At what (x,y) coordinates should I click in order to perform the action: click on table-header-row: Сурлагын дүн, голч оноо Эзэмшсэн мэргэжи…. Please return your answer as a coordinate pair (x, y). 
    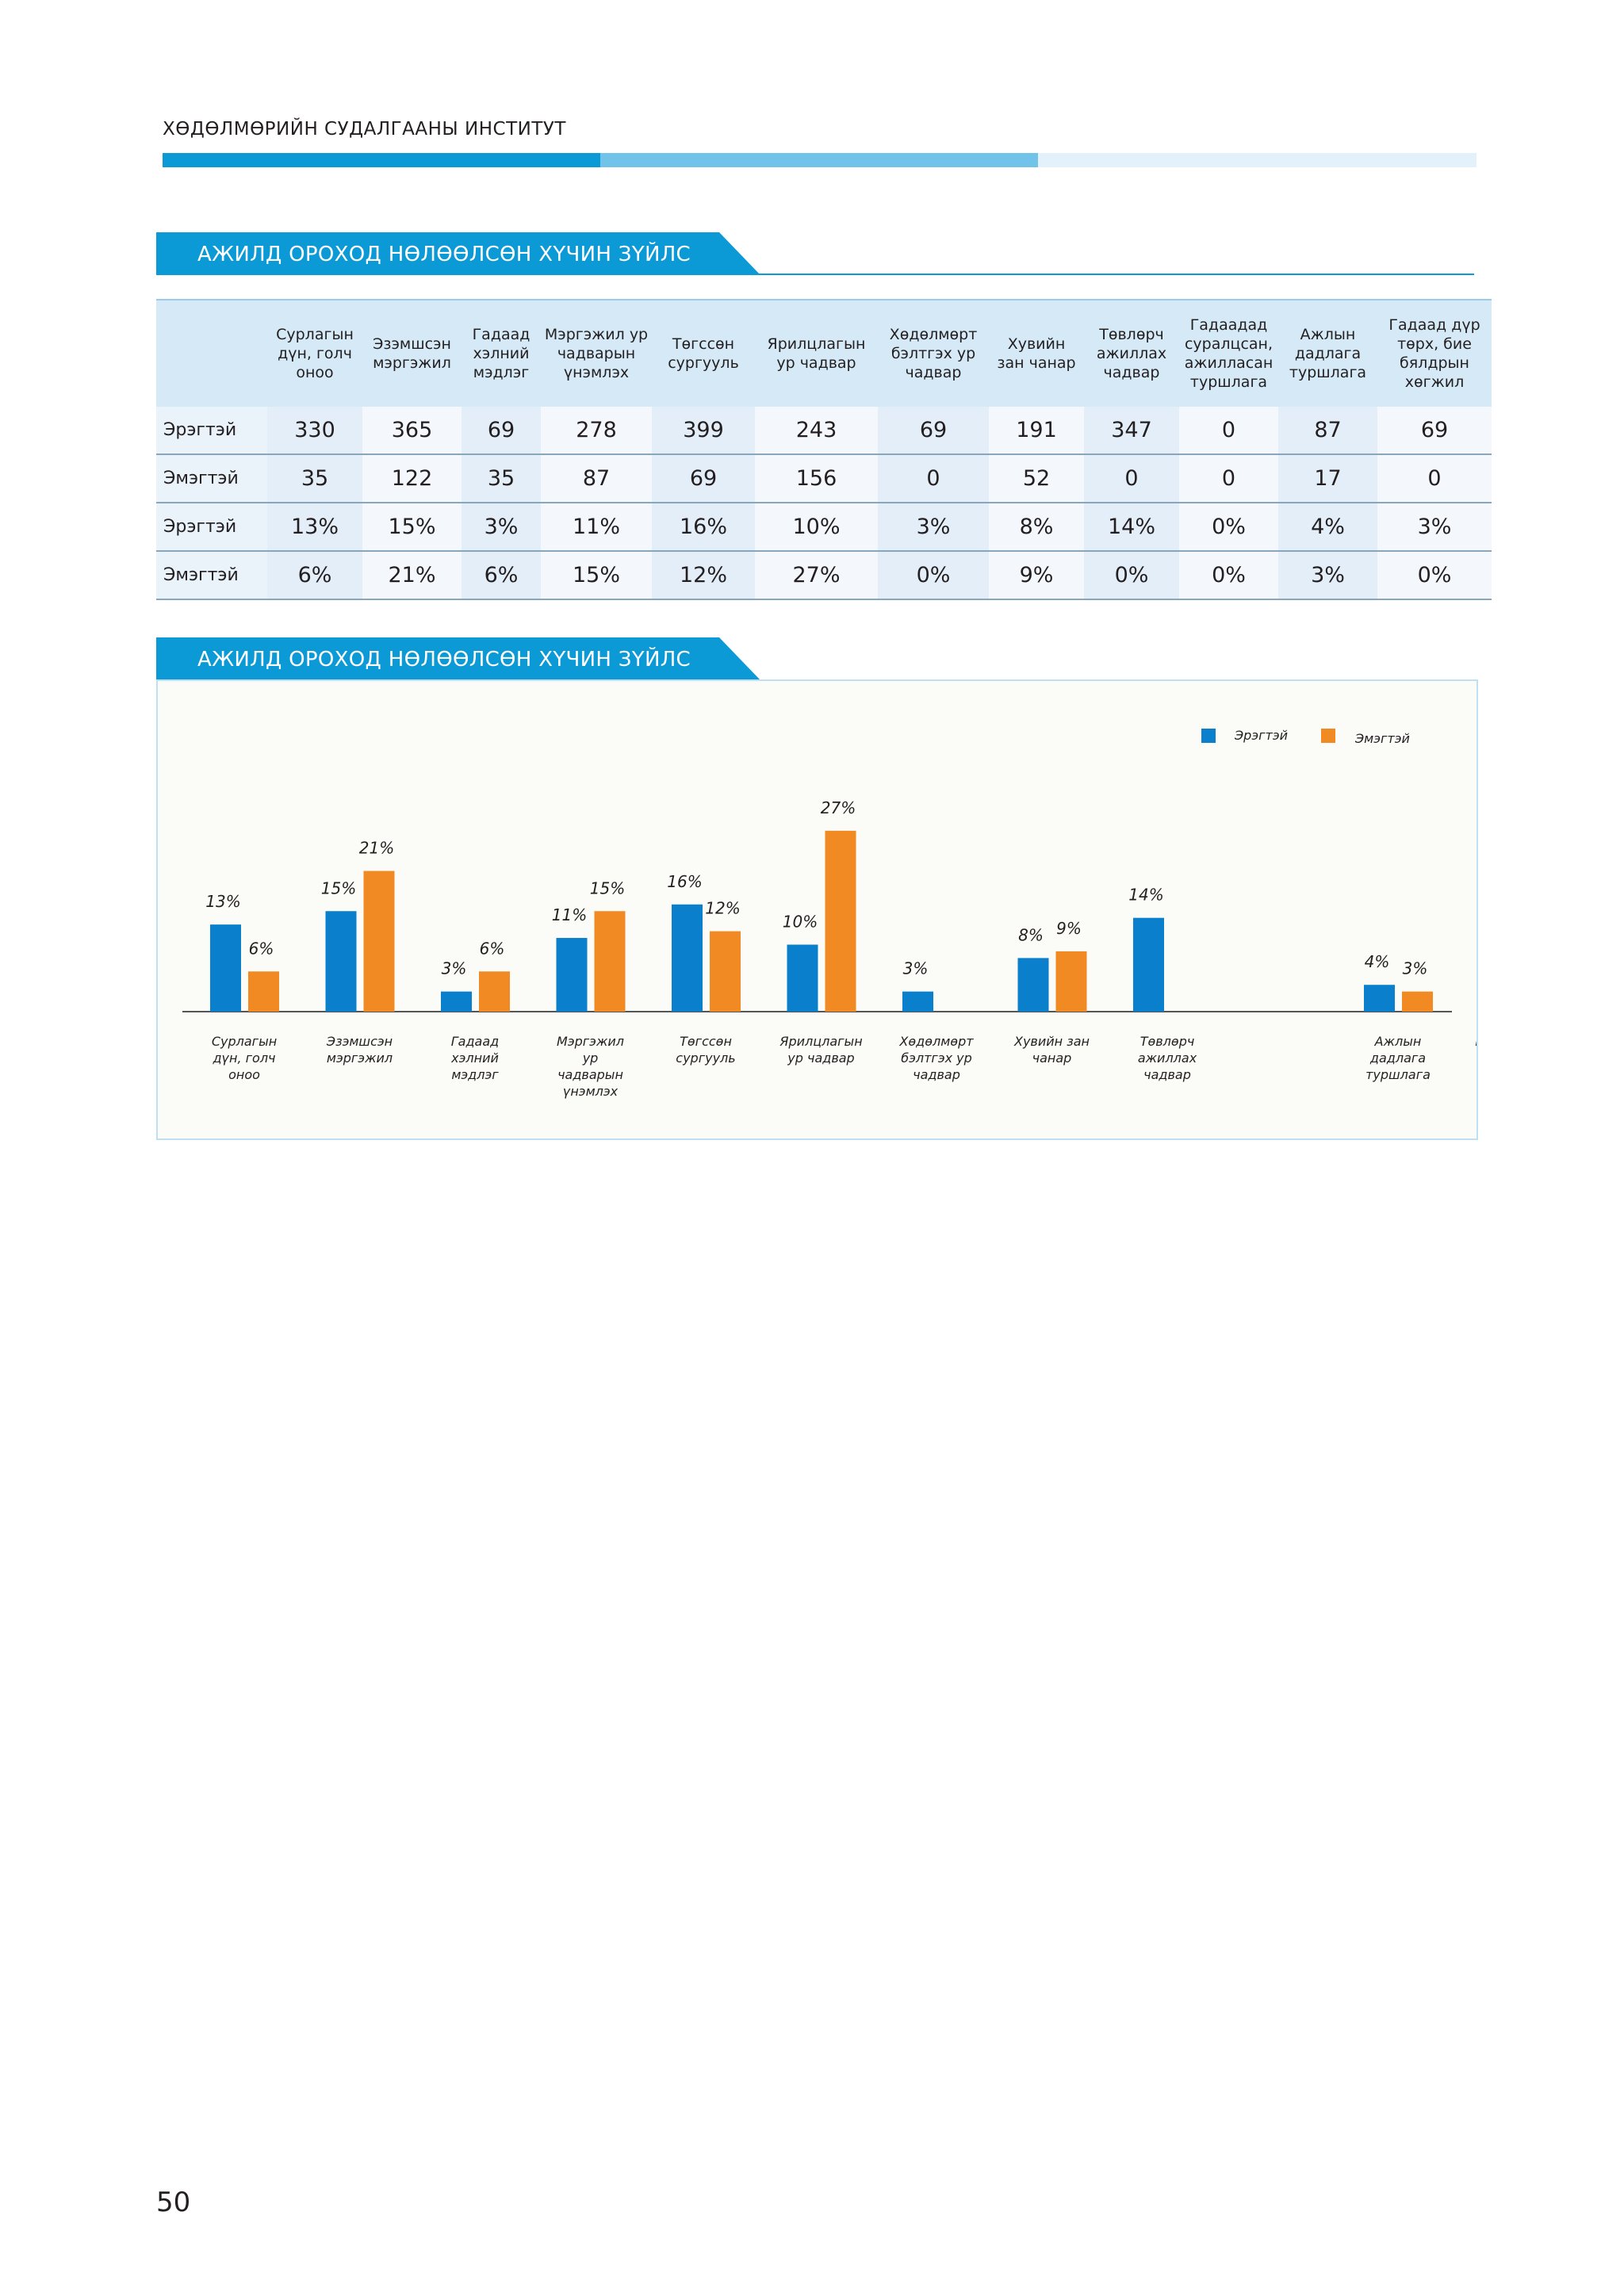
    Looking at the image, I should click on (824, 353).